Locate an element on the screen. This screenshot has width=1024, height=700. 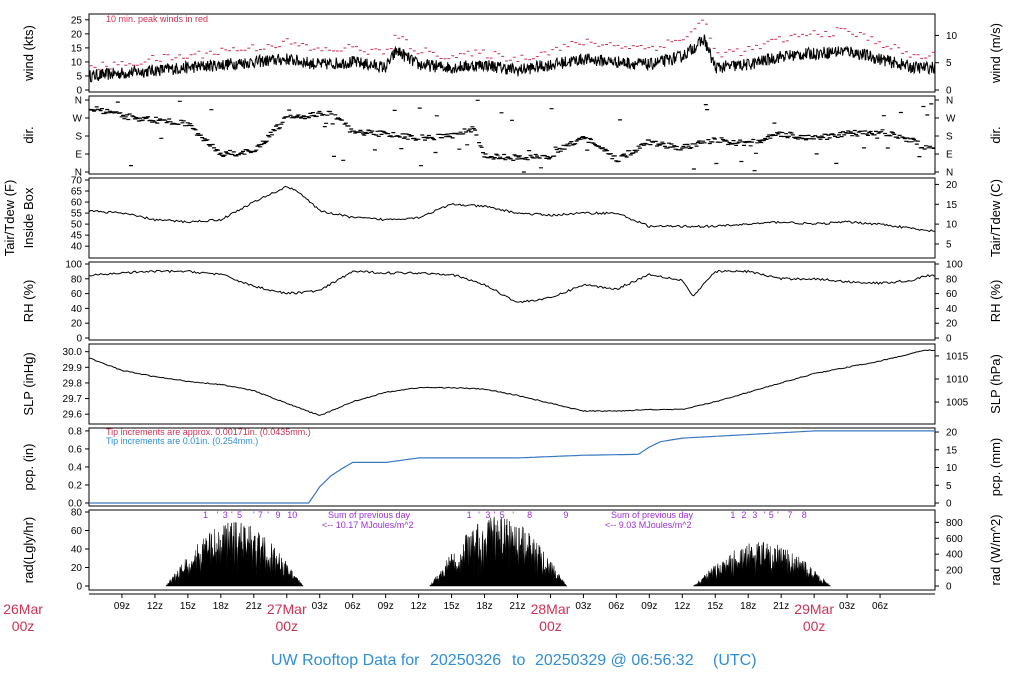
pcp-right-tick-label: 5 is located at coordinates (949, 486).